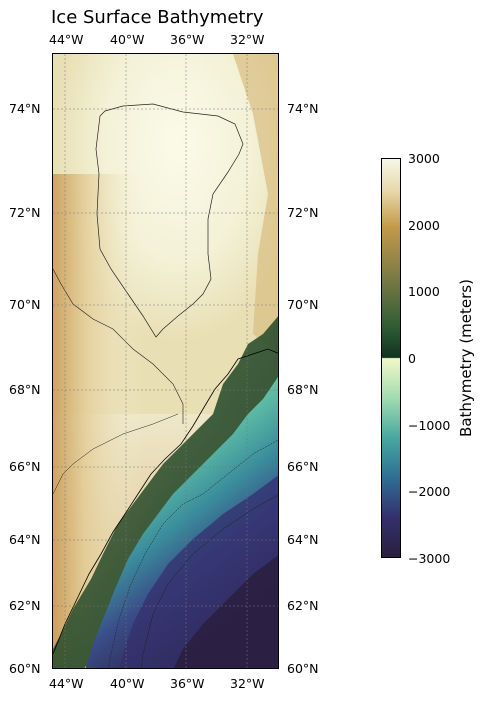 The height and width of the screenshot is (701, 485). What do you see at coordinates (25, 304) in the screenshot?
I see `lat-tick-left: 70°N` at bounding box center [25, 304].